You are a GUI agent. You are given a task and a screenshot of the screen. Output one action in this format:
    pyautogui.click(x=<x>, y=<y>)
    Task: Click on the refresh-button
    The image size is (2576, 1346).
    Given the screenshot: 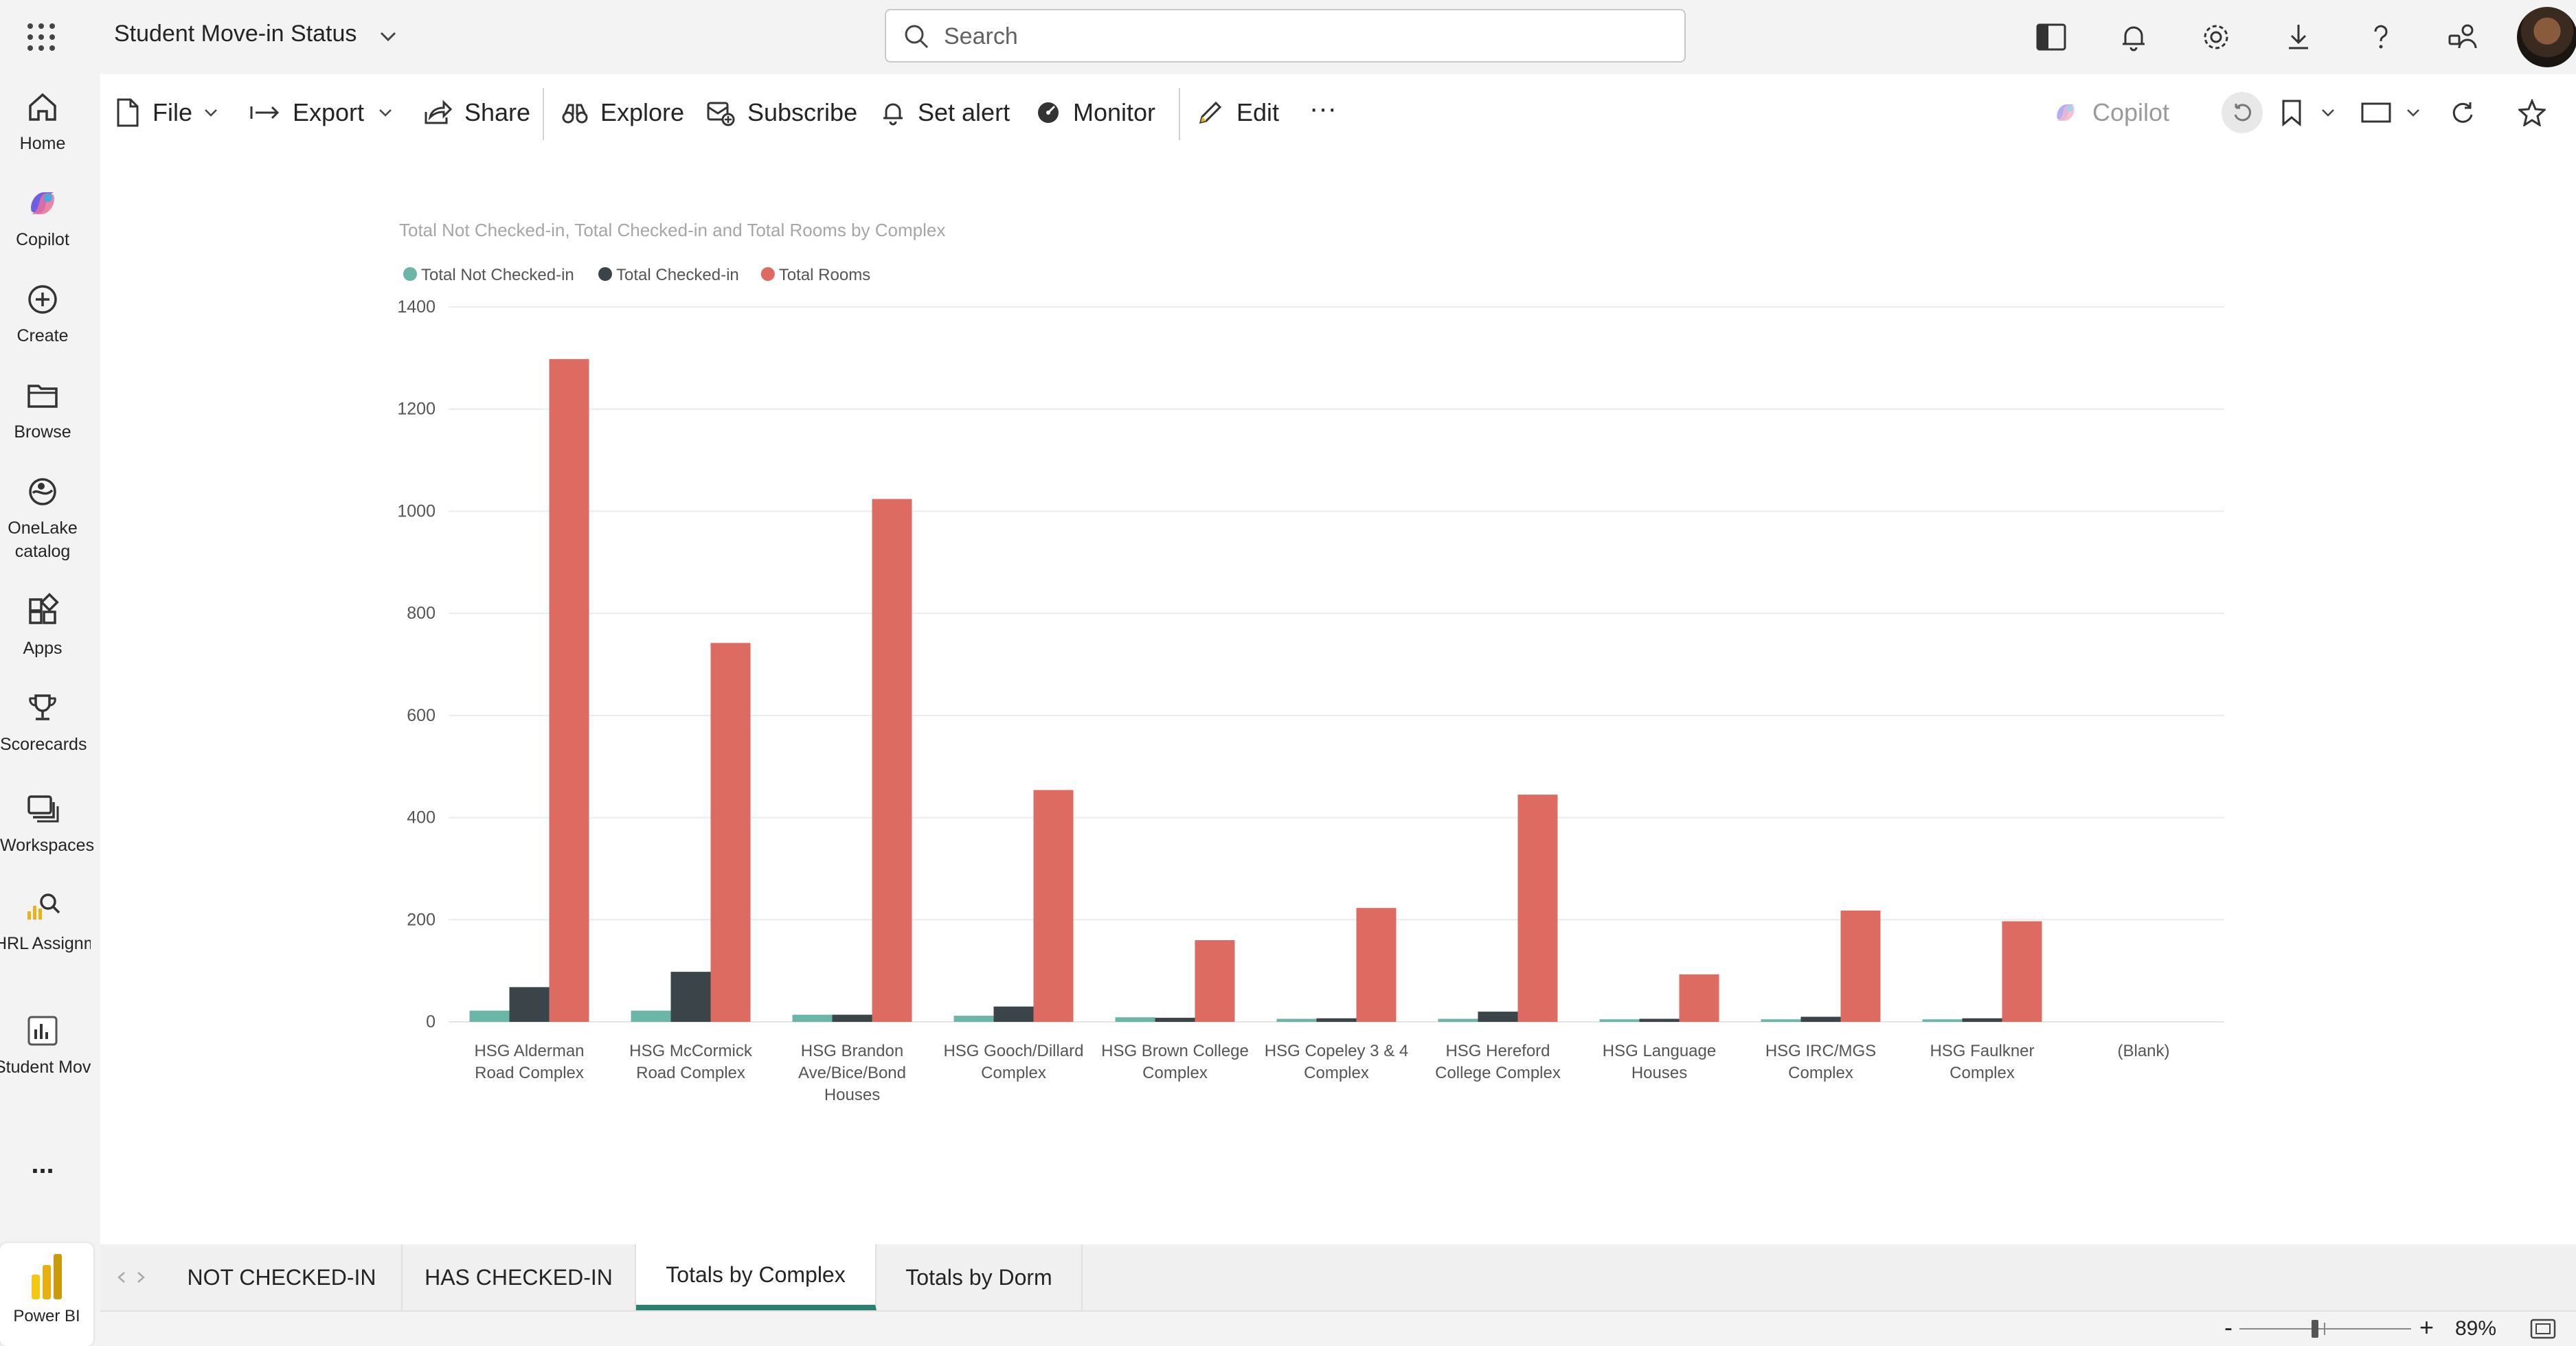 What is the action you would take?
    pyautogui.click(x=2469, y=112)
    